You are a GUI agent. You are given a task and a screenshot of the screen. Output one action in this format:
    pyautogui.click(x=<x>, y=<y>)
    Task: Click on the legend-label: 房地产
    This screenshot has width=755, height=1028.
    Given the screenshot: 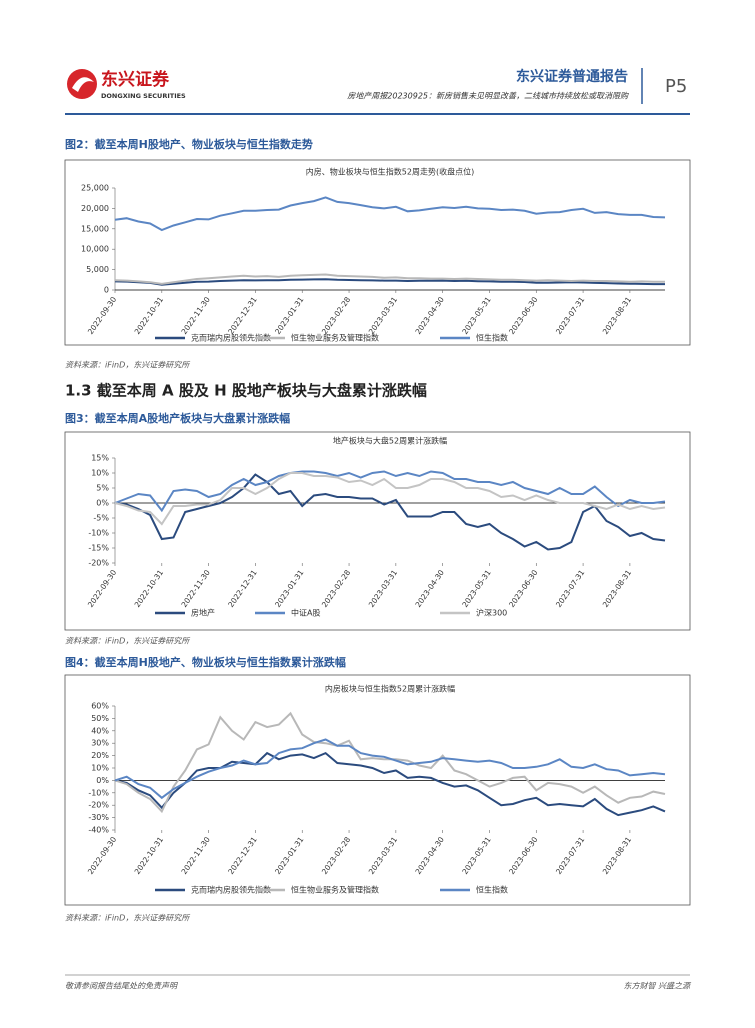 What is the action you would take?
    pyautogui.click(x=203, y=613)
    